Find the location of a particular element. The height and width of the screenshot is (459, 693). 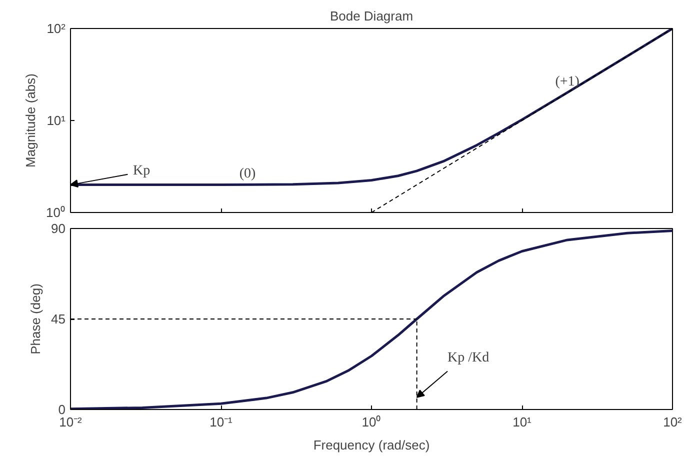

y-tick-label: 90 is located at coordinates (58, 228).